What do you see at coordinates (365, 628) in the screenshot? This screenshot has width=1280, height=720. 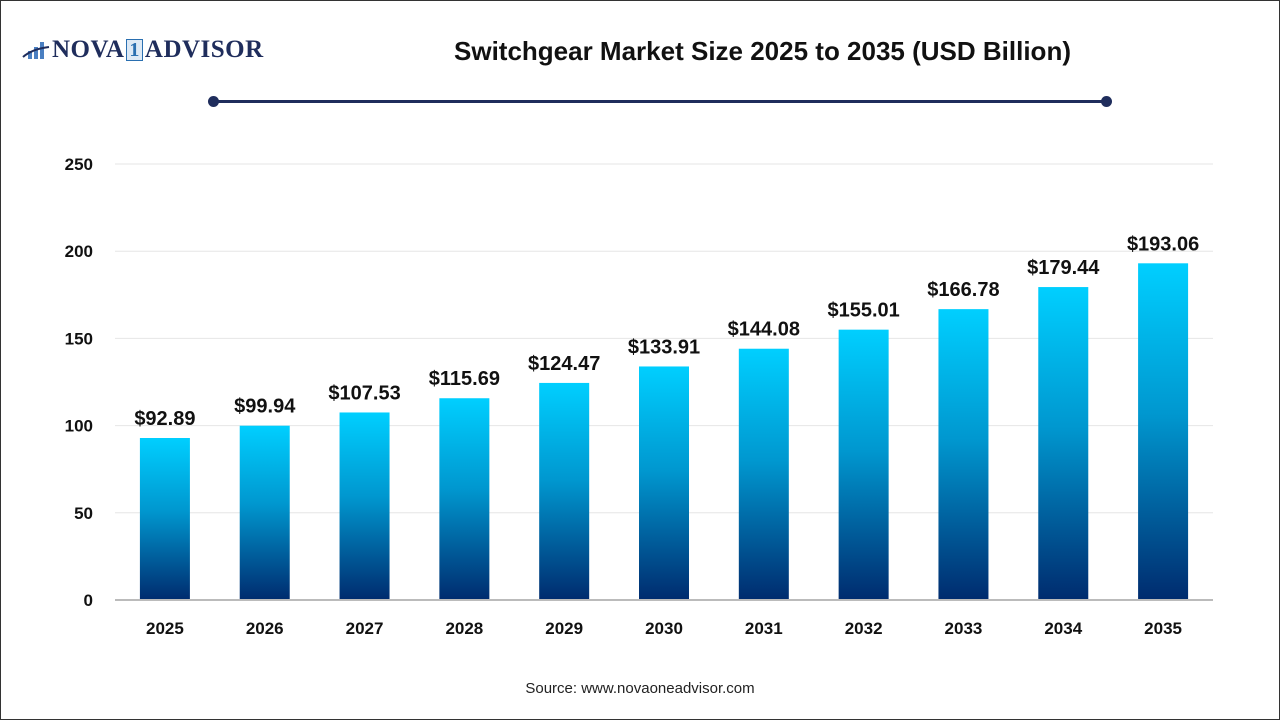 I see `x-tick-label: 2027` at bounding box center [365, 628].